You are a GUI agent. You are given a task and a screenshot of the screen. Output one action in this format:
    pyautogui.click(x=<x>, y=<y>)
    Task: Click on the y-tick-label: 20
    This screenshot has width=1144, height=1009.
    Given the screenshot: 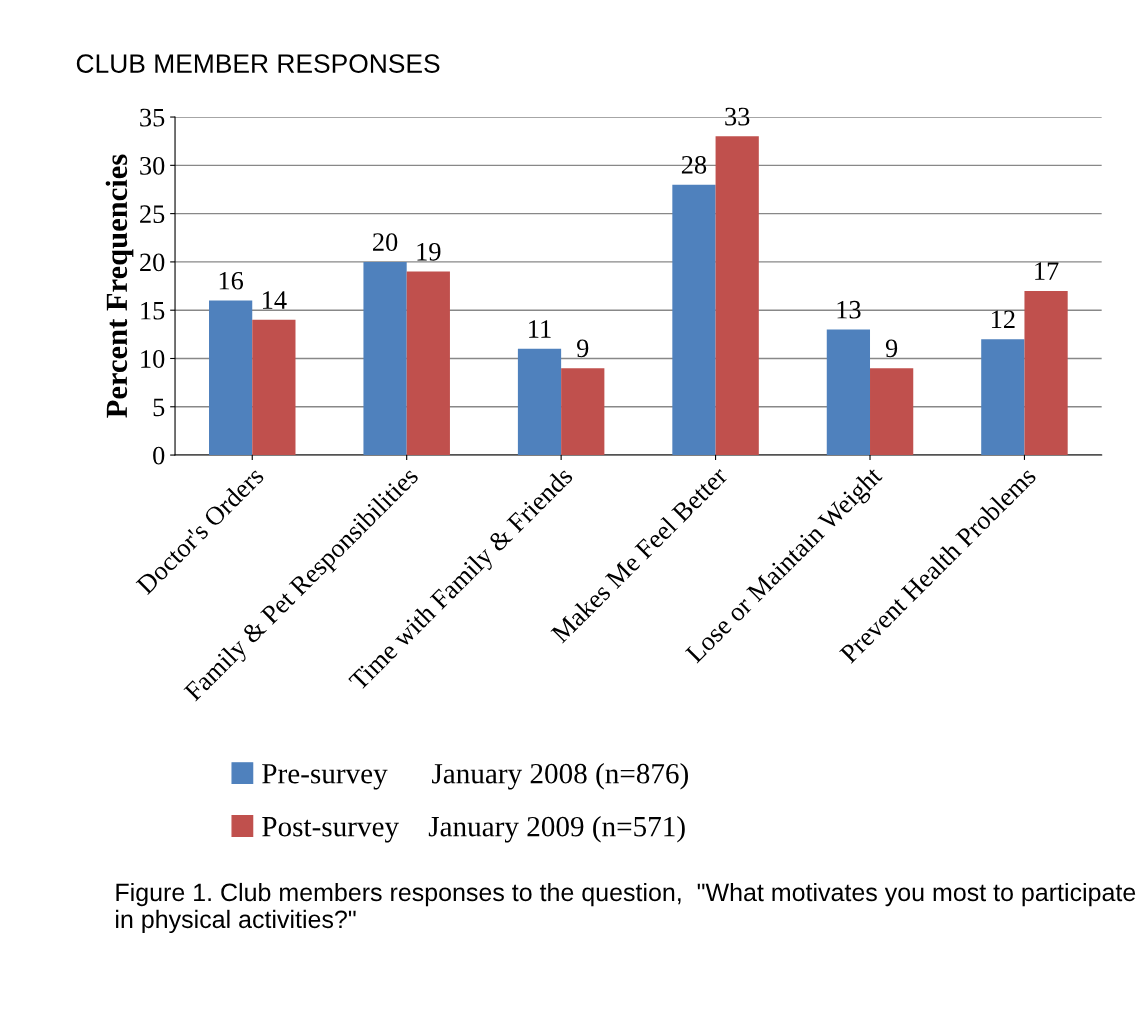 What is the action you would take?
    pyautogui.click(x=152, y=262)
    